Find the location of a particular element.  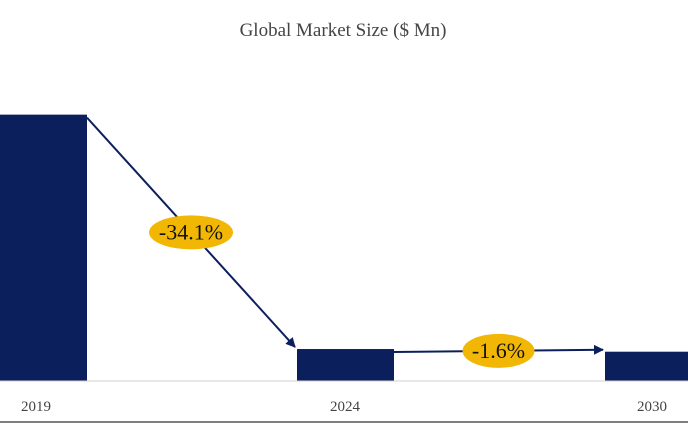

bar-2019 is located at coordinates (43, 248).